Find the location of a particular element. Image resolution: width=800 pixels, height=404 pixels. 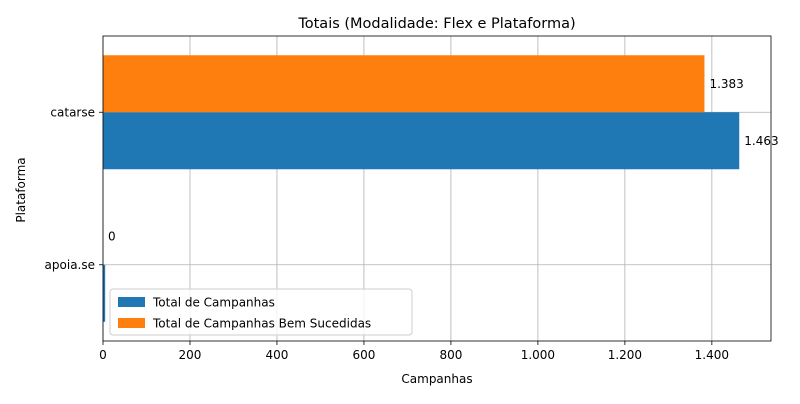

x-tick-label: 200 is located at coordinates (190, 355).